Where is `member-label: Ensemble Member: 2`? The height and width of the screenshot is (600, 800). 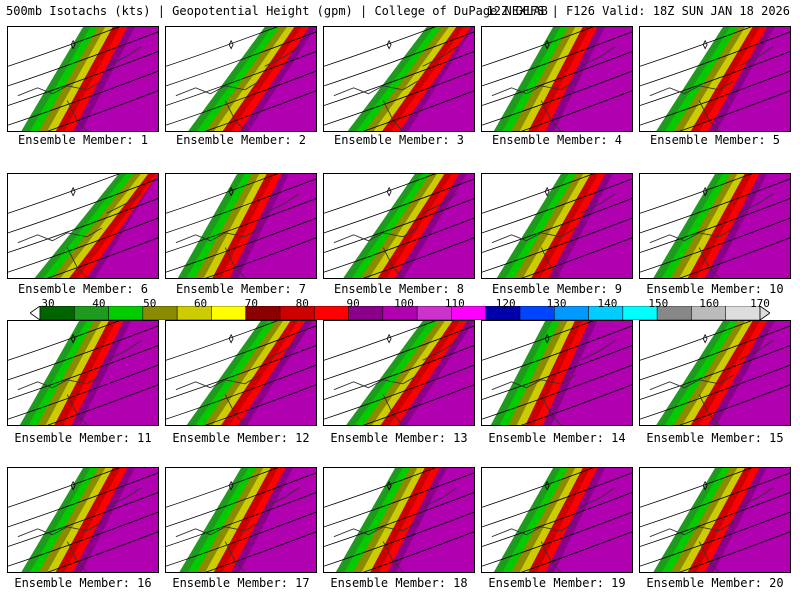
member-label: Ensemble Member: 2 is located at coordinates (241, 140).